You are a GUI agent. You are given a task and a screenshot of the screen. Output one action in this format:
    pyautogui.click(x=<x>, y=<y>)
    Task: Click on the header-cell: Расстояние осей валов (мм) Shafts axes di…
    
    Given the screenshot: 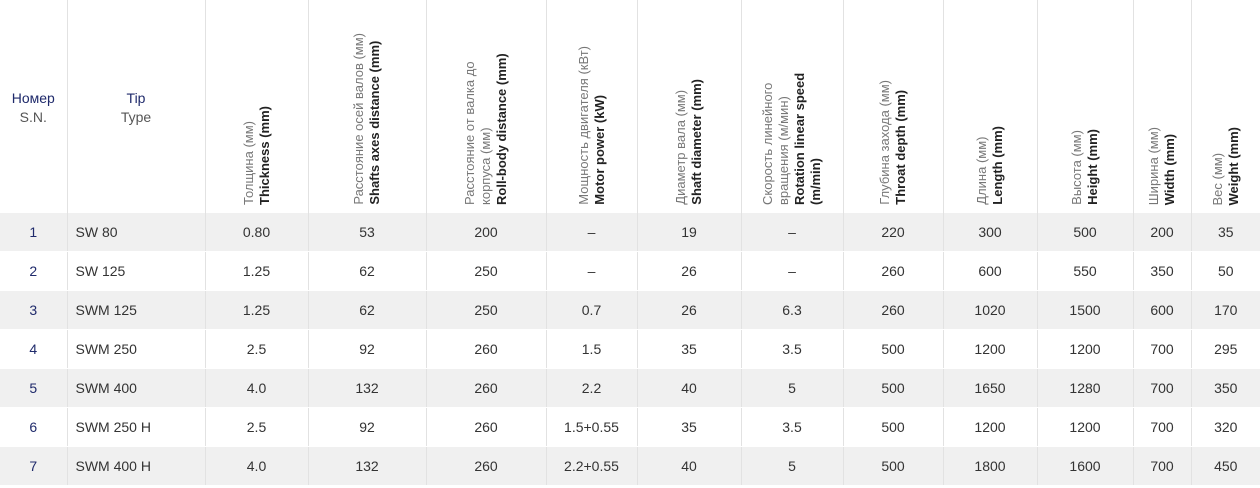 What is the action you would take?
    pyautogui.click(x=367, y=106)
    